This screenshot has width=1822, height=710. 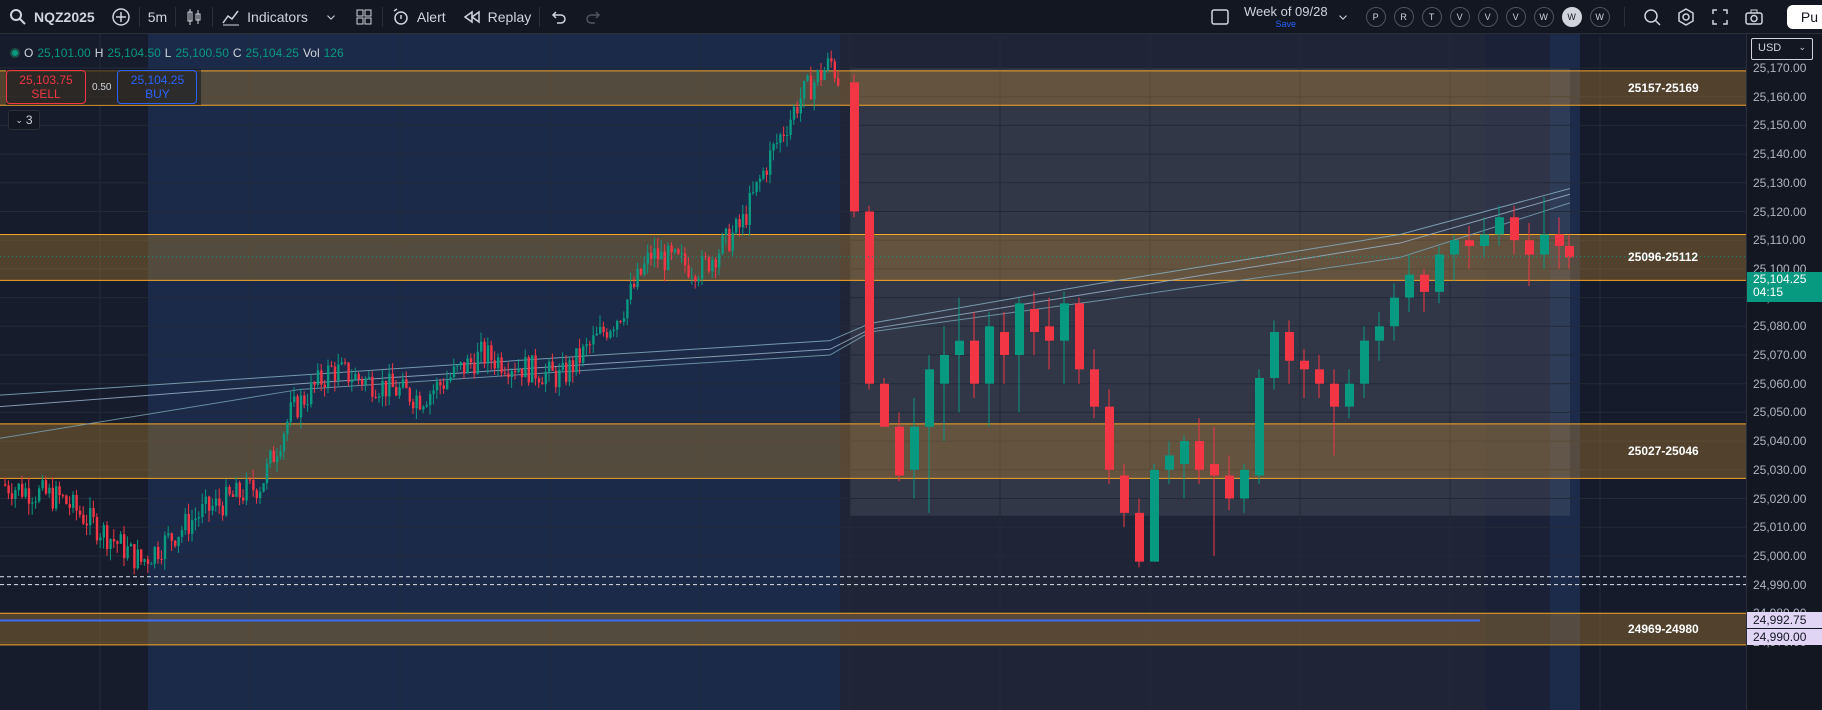 I want to click on alarm-icon, so click(x=401, y=17).